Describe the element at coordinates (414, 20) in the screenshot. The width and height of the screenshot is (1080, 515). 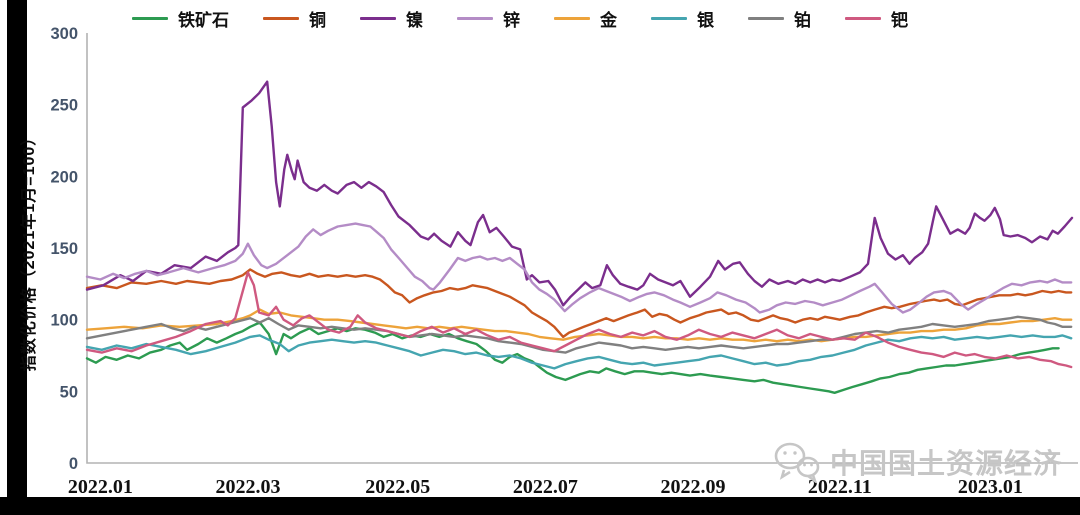
I see `legend-label: 镍` at that location.